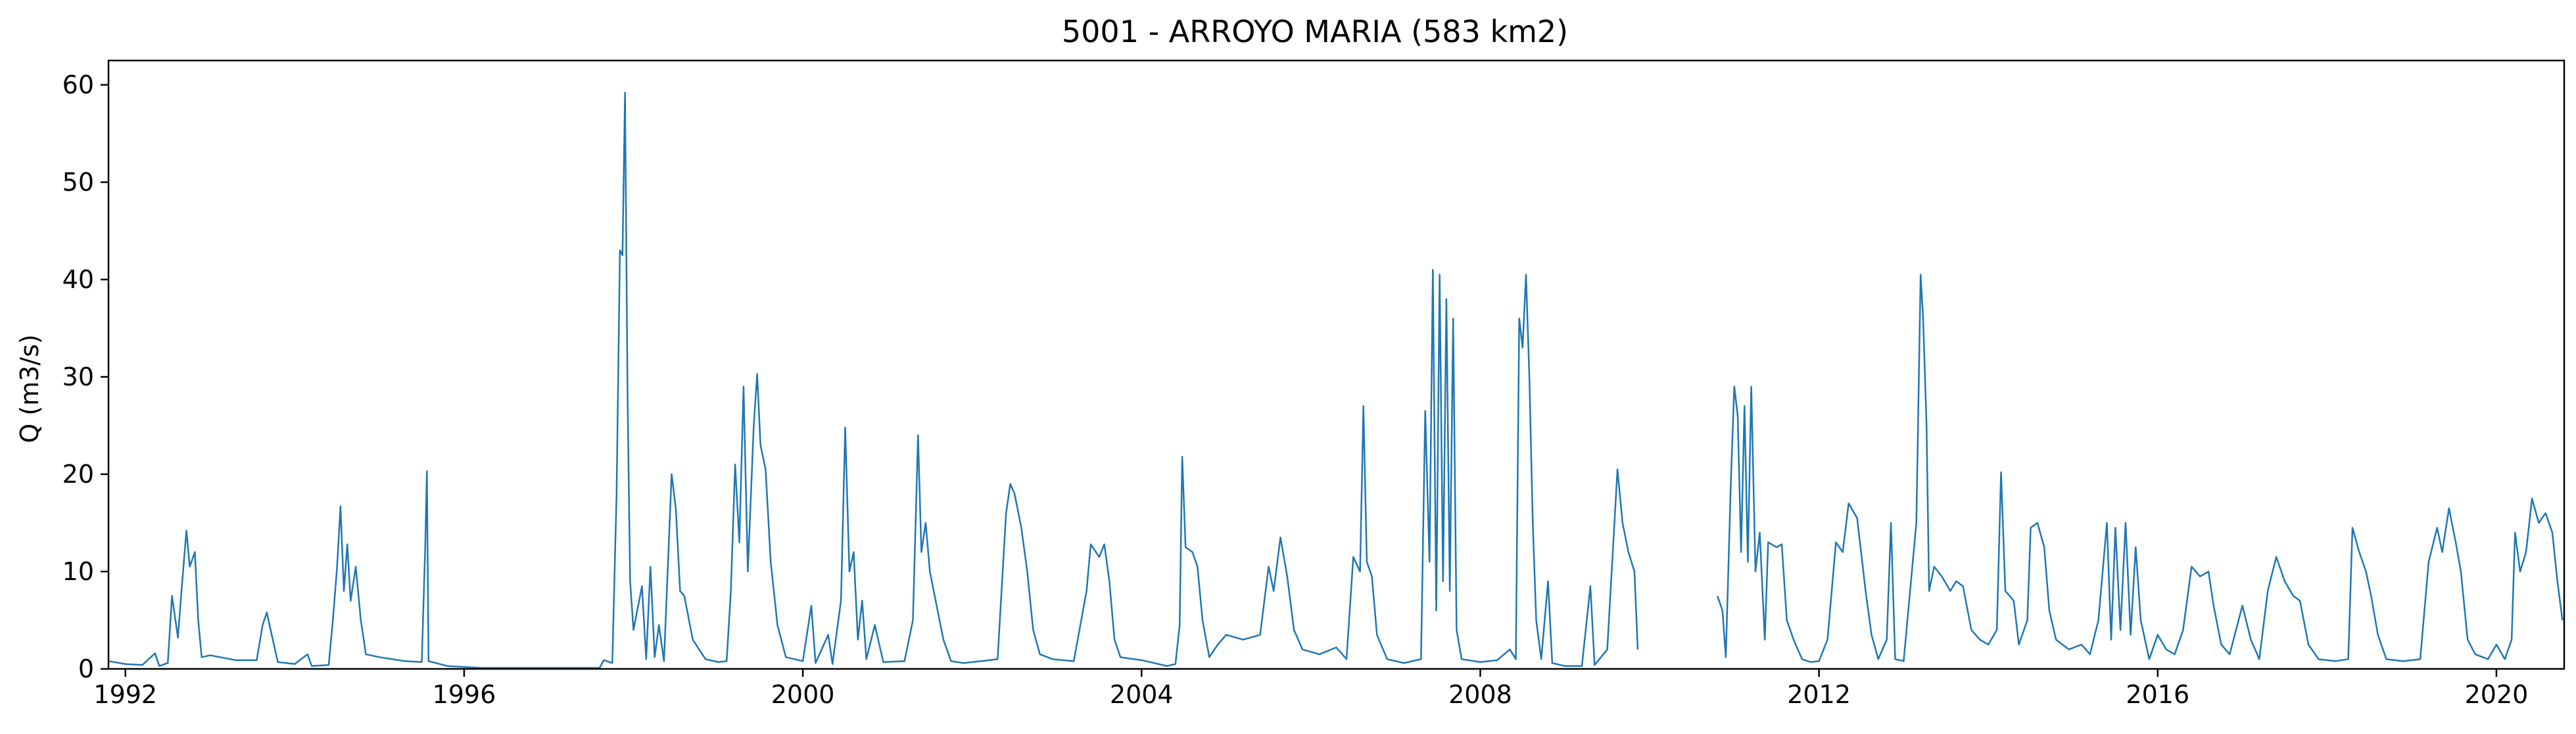  I want to click on x-tick-label: 2004, so click(1142, 694).